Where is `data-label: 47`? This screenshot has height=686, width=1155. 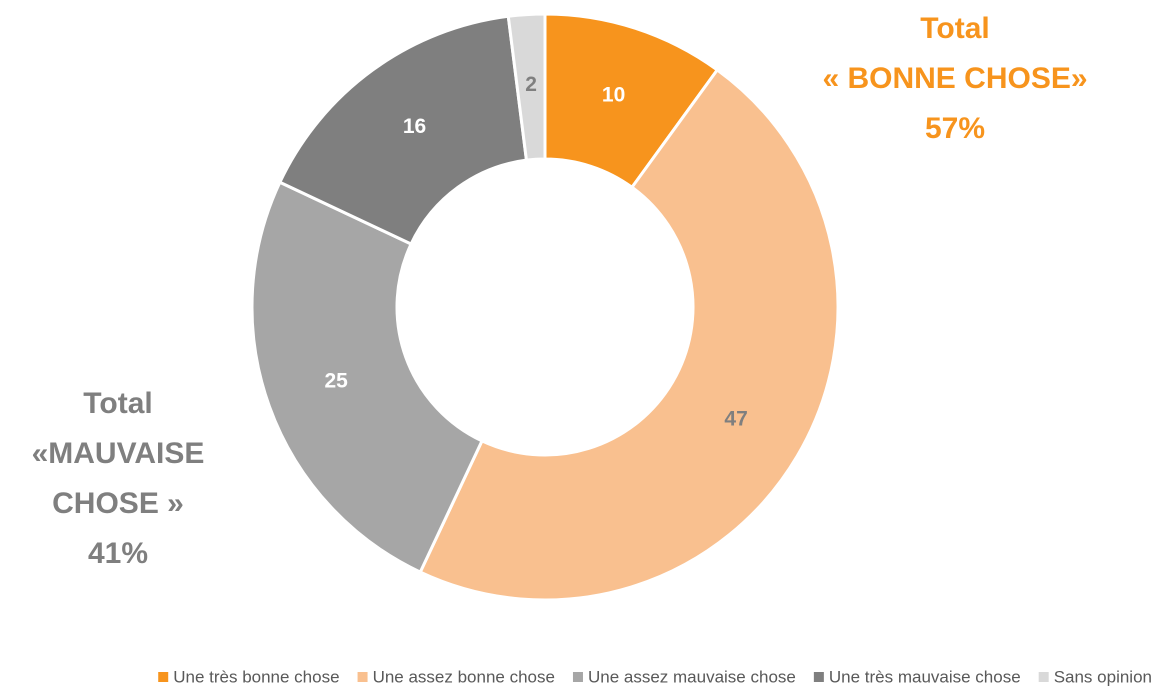
data-label: 47 is located at coordinates (735, 419).